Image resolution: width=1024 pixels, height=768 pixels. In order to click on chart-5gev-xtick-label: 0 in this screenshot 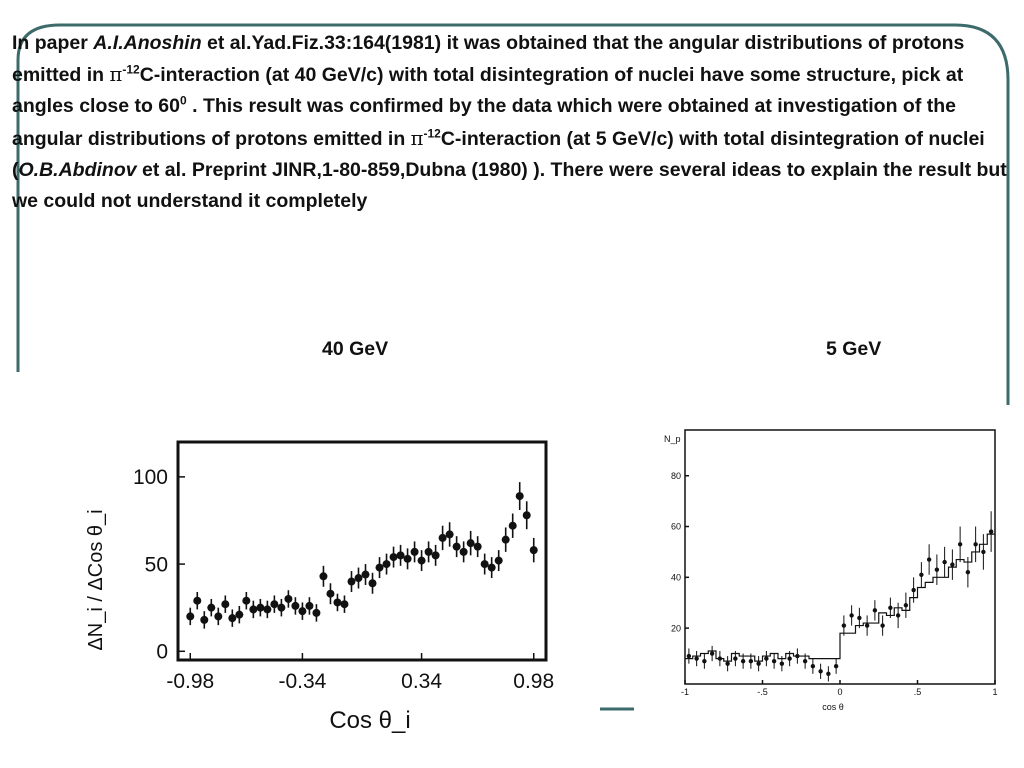, I will do `click(839, 692)`.